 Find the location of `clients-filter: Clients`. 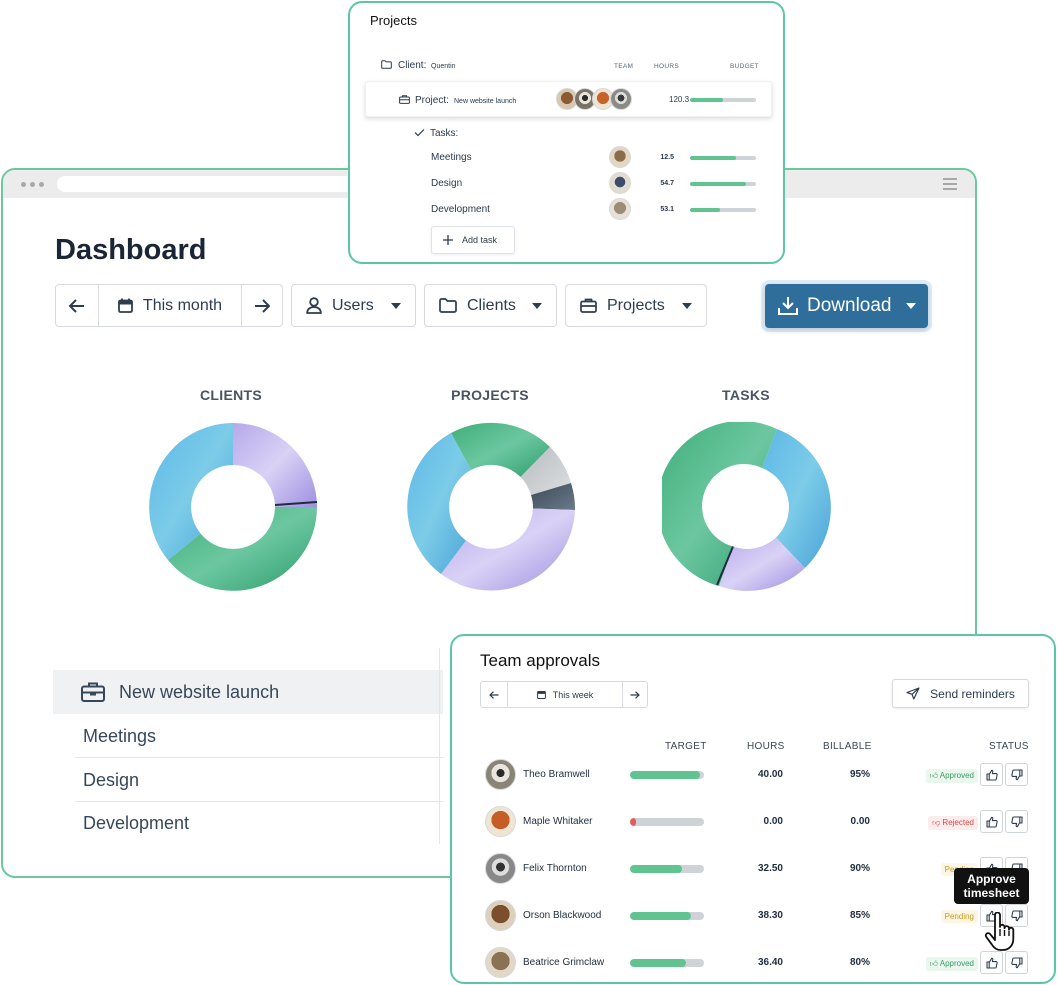

clients-filter: Clients is located at coordinates (490, 305).